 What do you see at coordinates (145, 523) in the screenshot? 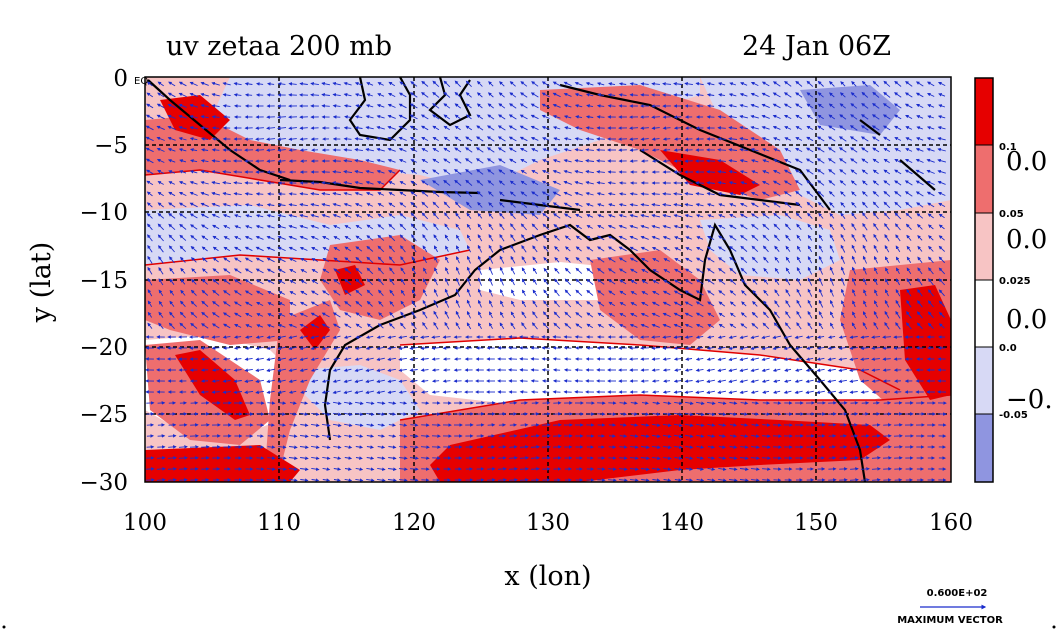
I see `x-tick-label: 100` at bounding box center [145, 523].